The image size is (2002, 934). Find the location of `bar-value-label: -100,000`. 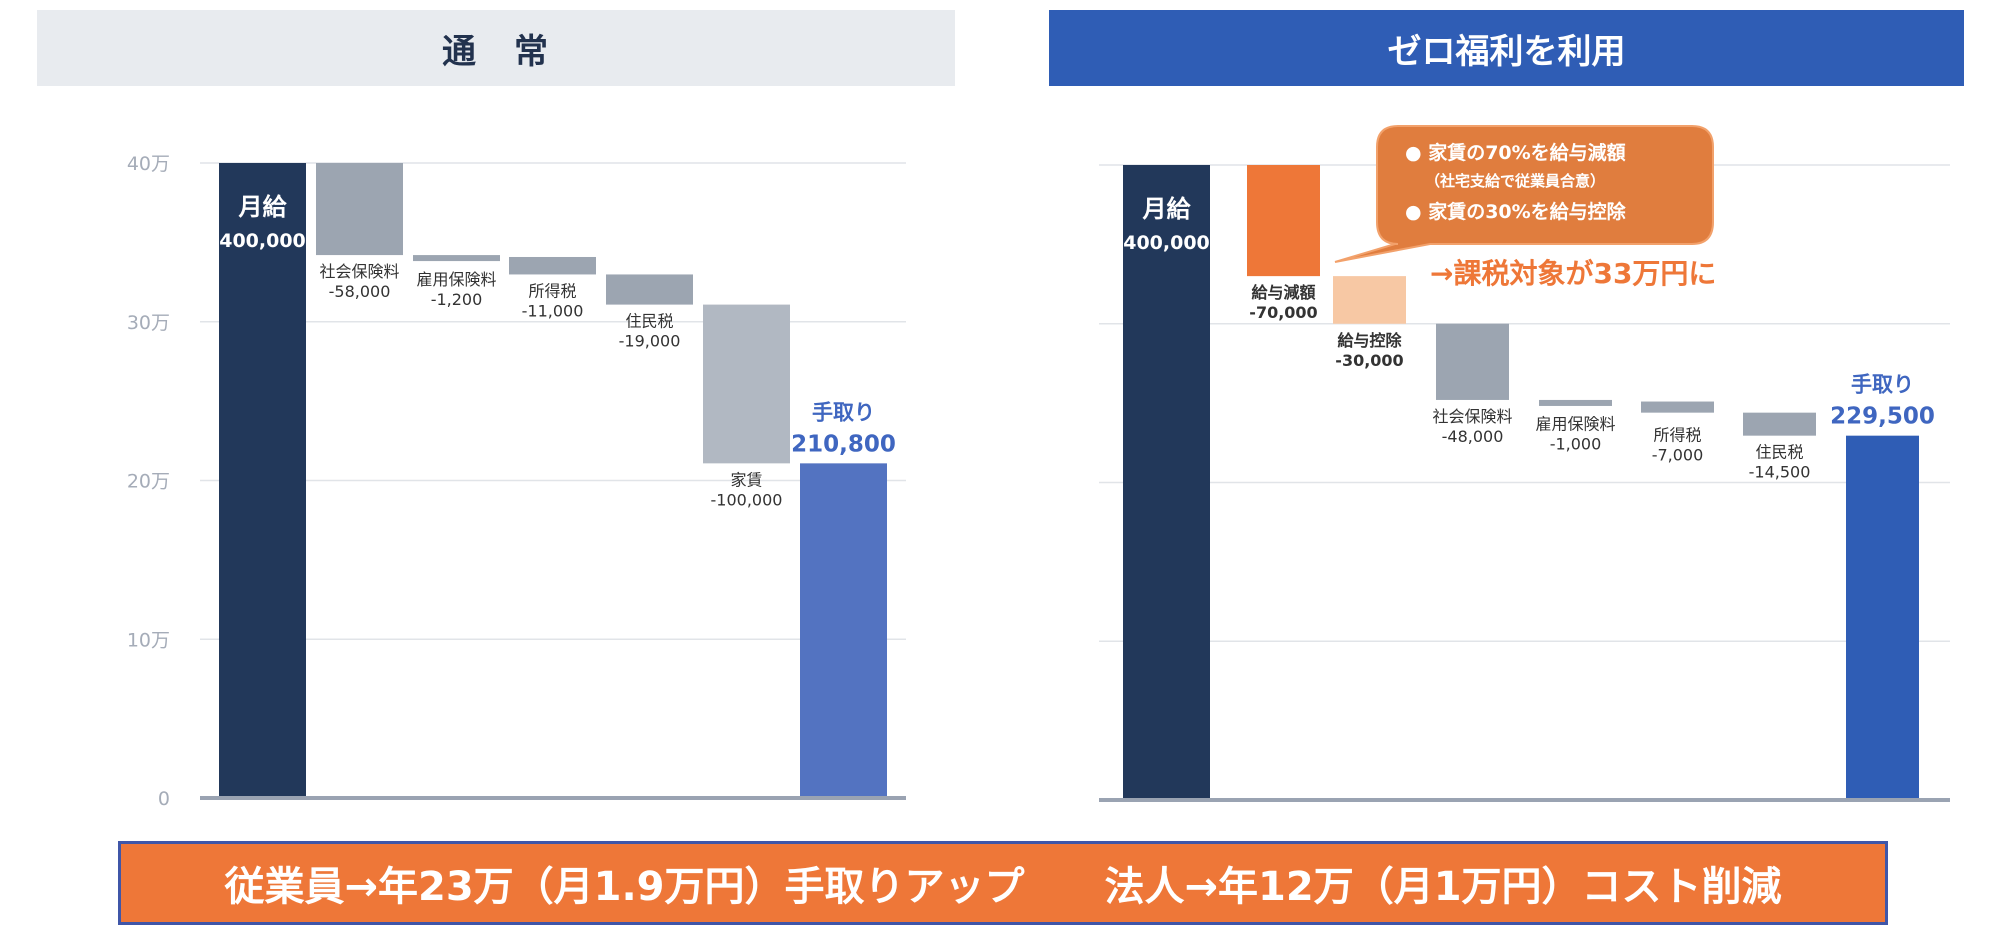

bar-value-label: -100,000 is located at coordinates (747, 499).